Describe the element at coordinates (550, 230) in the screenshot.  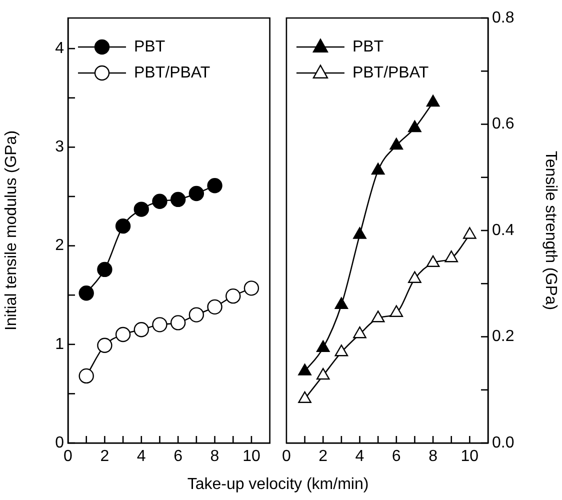
I see `y2-axis-title: Tensile strength (GPa)` at that location.